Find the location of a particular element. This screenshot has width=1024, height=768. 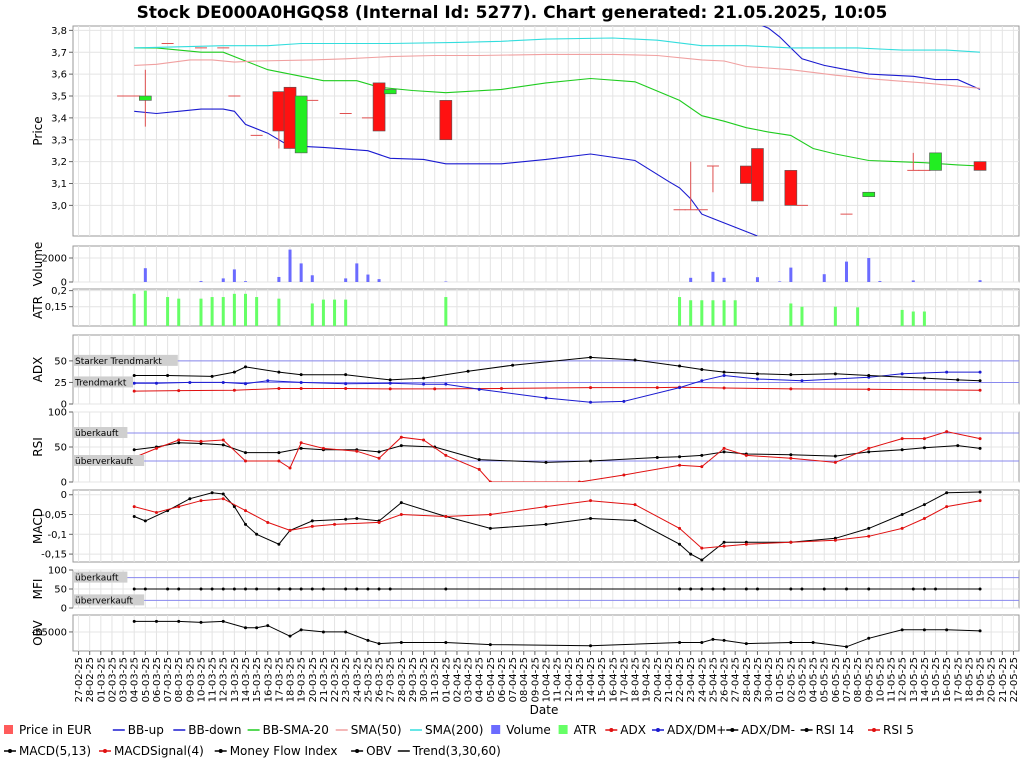

rsi-zone-label-bg is located at coordinates (100, 432).